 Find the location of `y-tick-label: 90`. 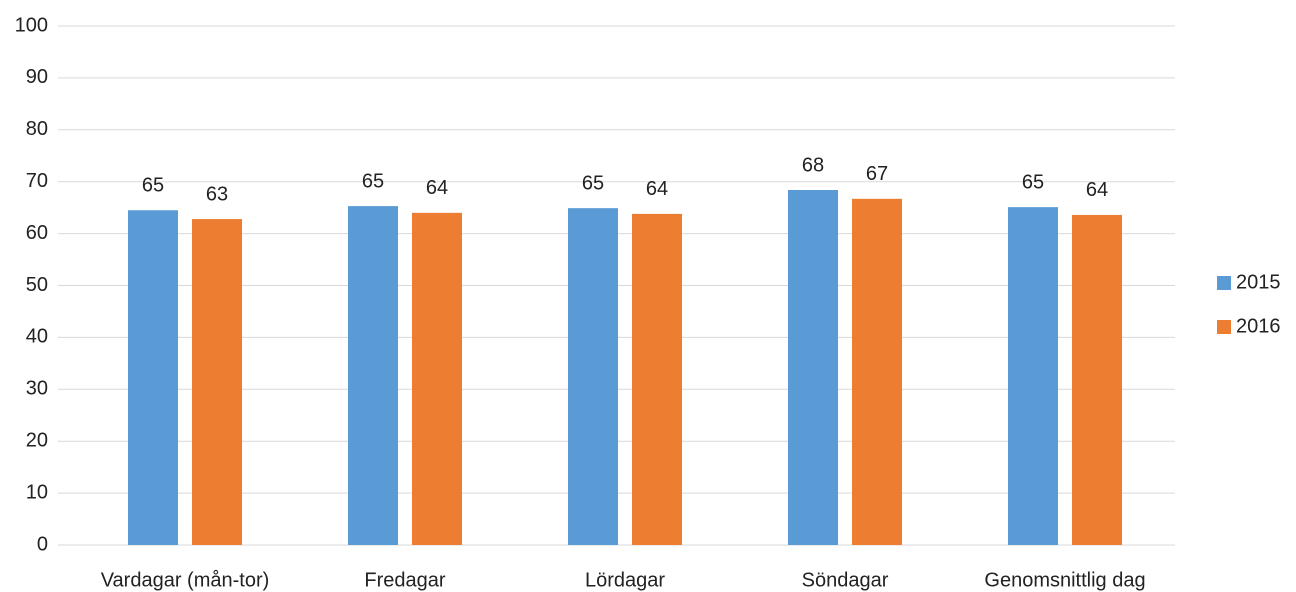

y-tick-label: 90 is located at coordinates (37, 77).